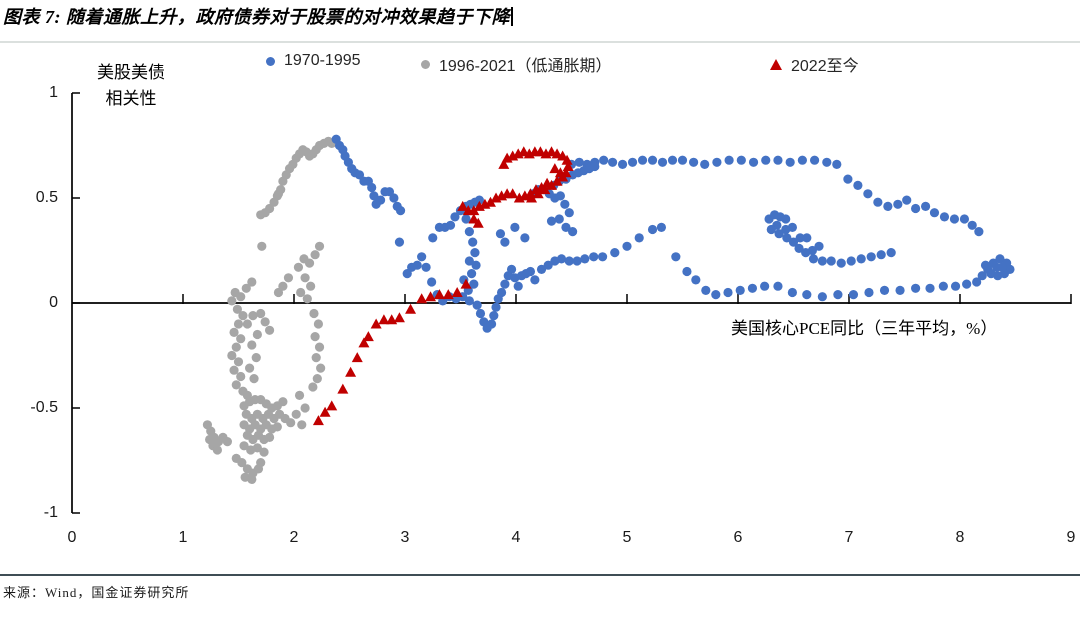 Image resolution: width=1080 pixels, height=621 pixels. What do you see at coordinates (53, 302) in the screenshot?
I see `y-tick-label: 0` at bounding box center [53, 302].